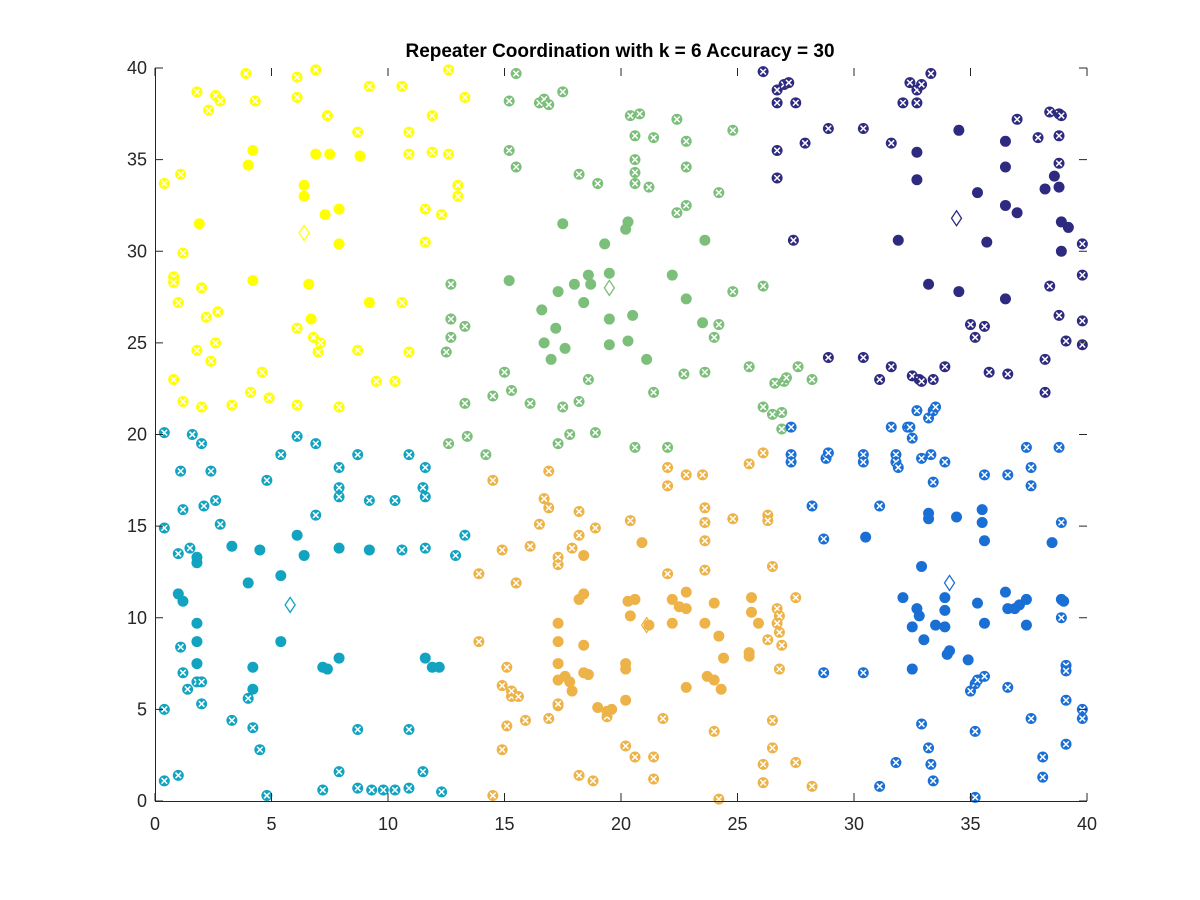 The height and width of the screenshot is (900, 1200). What do you see at coordinates (290, 605) in the screenshot?
I see `centroid-diamond` at bounding box center [290, 605].